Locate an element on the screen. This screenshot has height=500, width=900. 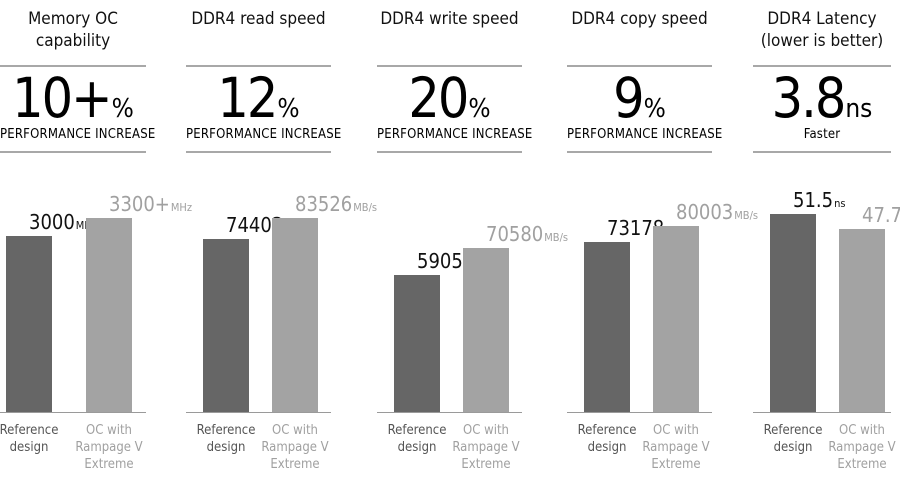
headline-metric: 3.8ns is located at coordinates (822, 105).